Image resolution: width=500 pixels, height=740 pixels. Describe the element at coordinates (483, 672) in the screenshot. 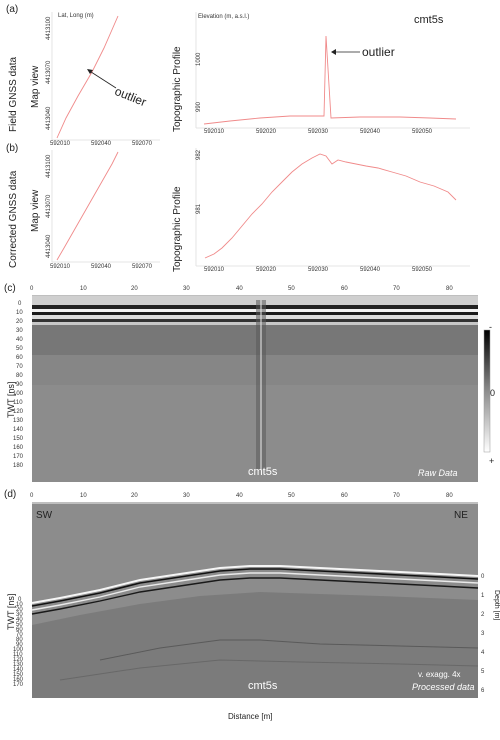

I see `panel-d-depth-tick: 5` at that location.